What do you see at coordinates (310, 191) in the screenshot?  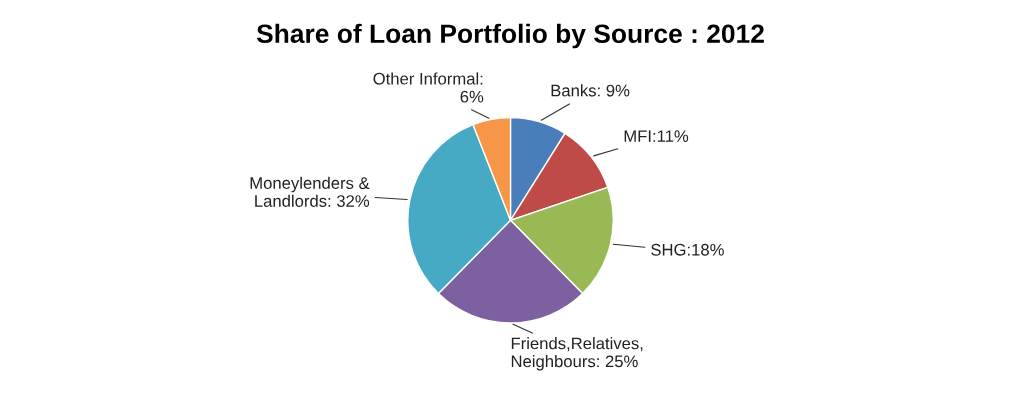 I see `slice-label: Moneylenders & Landlords: 32%` at bounding box center [310, 191].